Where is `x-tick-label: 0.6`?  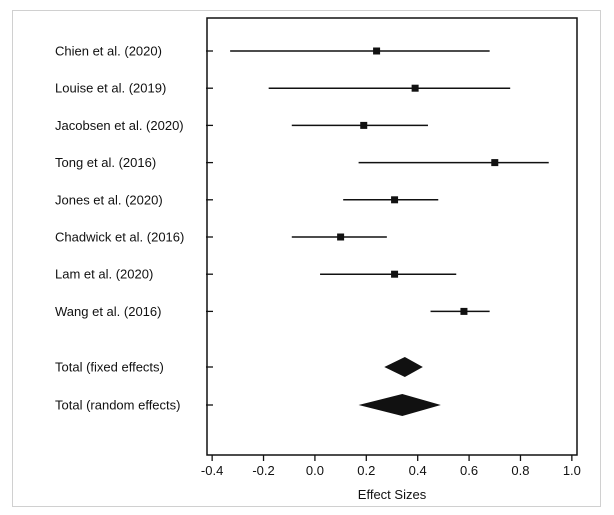
x-tick-label: 0.6 is located at coordinates (469, 470).